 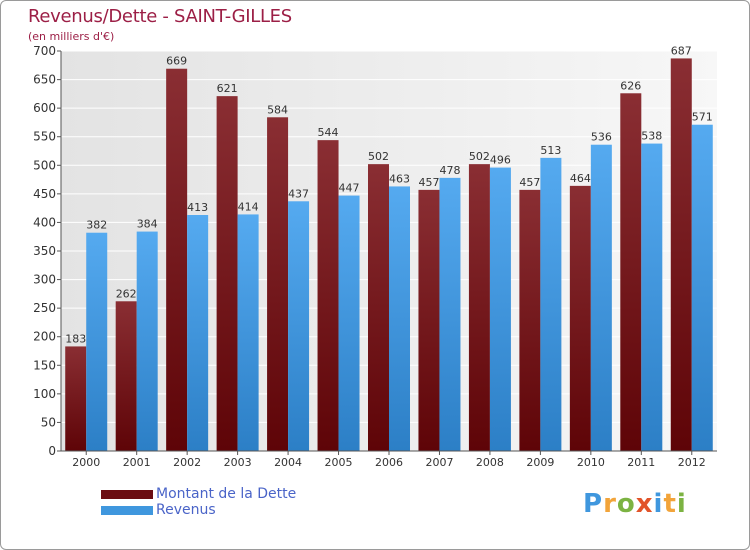 I want to click on x-tick-label: 2001, so click(x=137, y=462).